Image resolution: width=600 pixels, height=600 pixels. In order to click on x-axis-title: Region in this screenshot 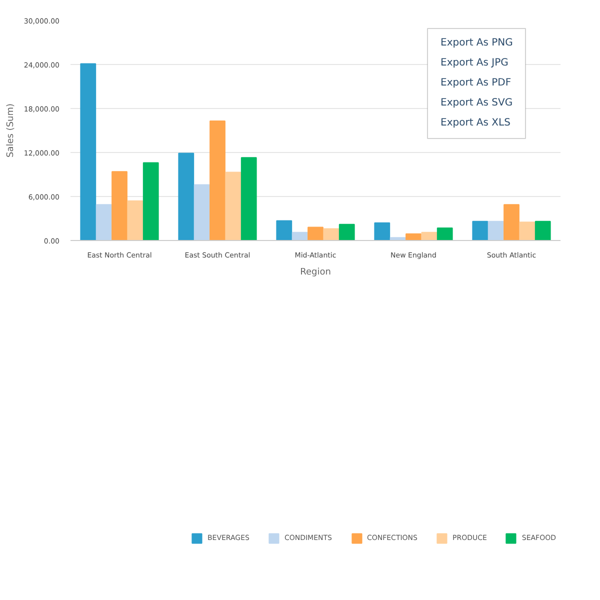, I will do `click(315, 273)`.